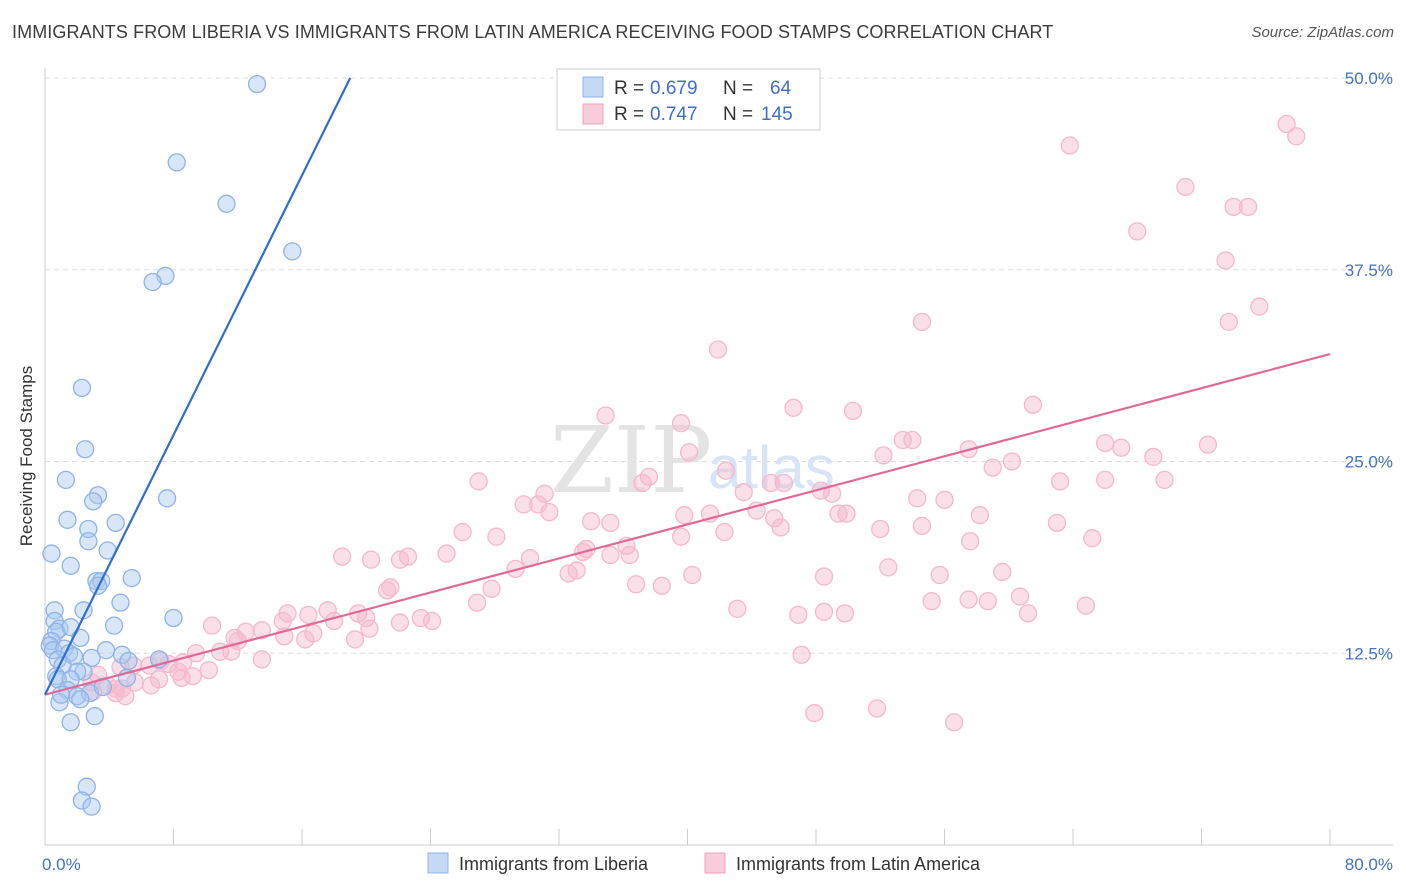 The image size is (1406, 892). Describe the element at coordinates (1369, 78) in the screenshot. I see `y-tick-label: 50.0%` at that location.